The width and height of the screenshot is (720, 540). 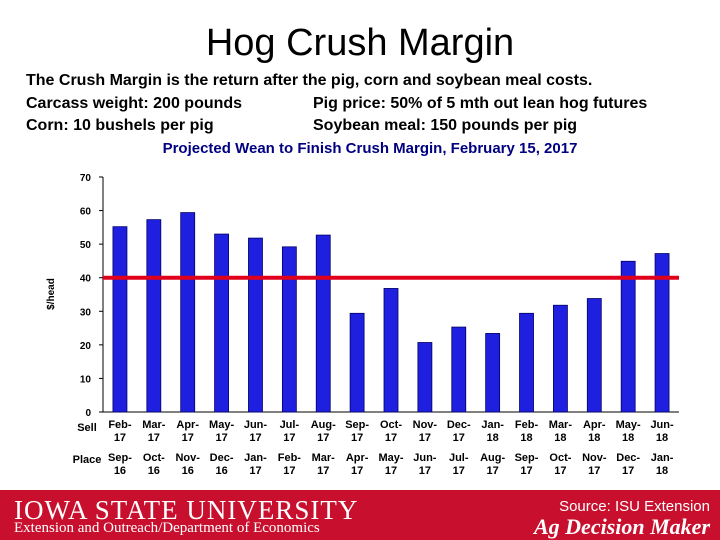 I want to click on y-tick-label: 60, so click(x=86, y=212).